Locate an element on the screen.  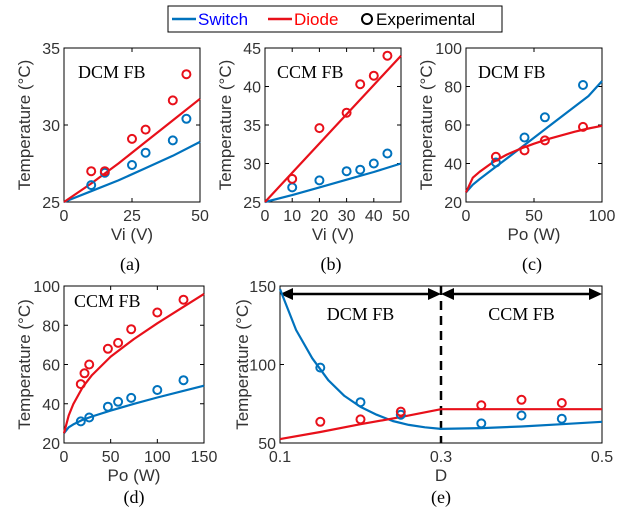
panel-label: (c) is located at coordinates (532, 264).